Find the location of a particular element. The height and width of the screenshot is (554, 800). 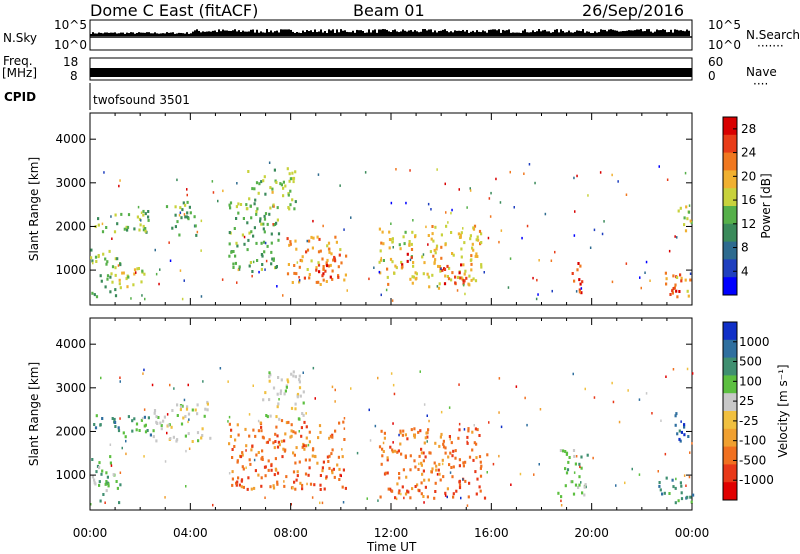

y-tick-label: 3000 is located at coordinates (70, 183).